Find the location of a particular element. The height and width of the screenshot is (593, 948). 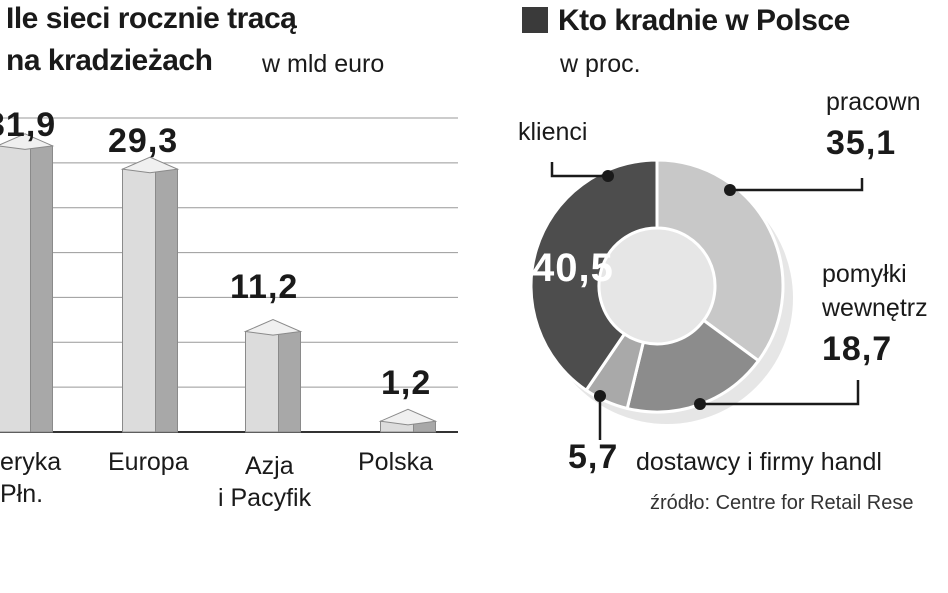

slice-label-klienci: klienci is located at coordinates (553, 132).